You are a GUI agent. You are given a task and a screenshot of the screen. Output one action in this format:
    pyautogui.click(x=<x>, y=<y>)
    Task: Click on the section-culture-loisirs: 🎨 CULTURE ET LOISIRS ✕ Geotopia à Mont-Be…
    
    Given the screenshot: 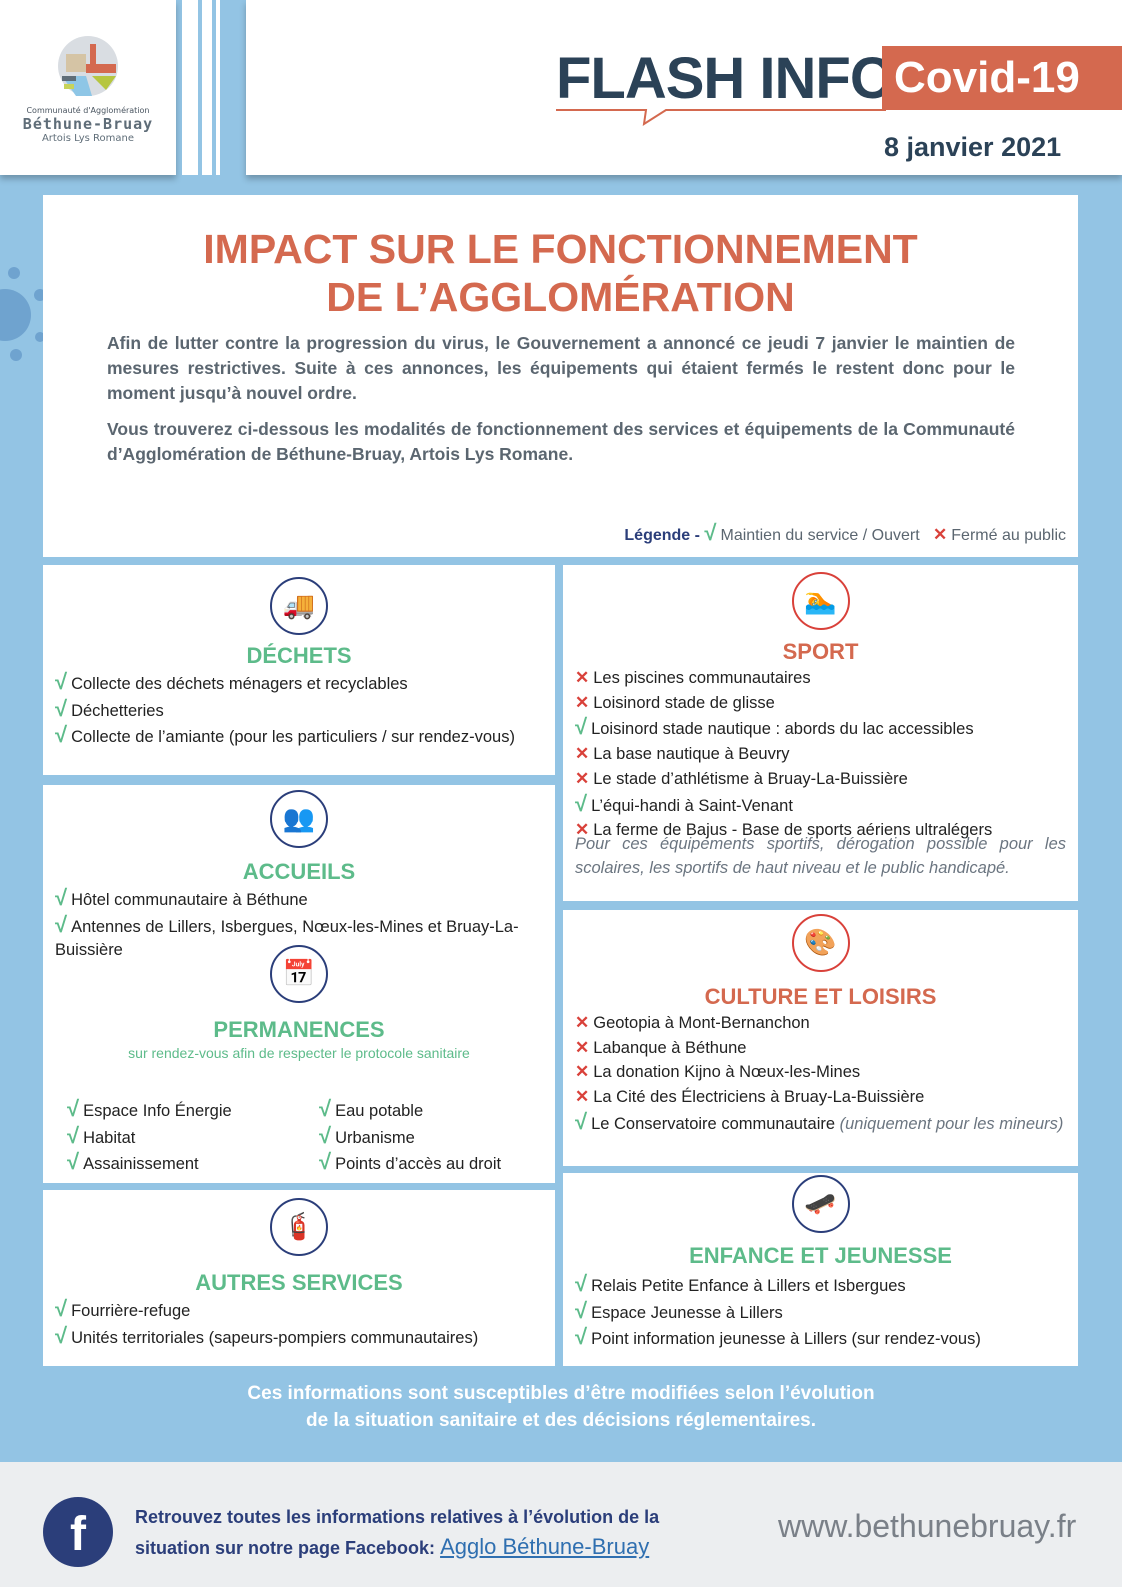 What is the action you would take?
    pyautogui.click(x=820, y=1038)
    